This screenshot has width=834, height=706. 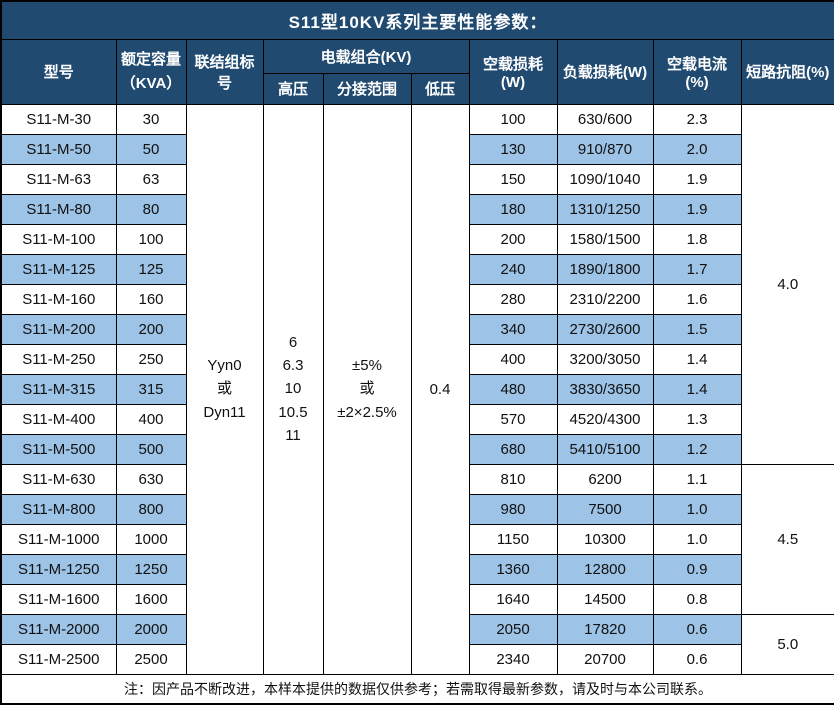 What do you see at coordinates (513, 269) in the screenshot?
I see `no-load-loss-cell: 240` at bounding box center [513, 269].